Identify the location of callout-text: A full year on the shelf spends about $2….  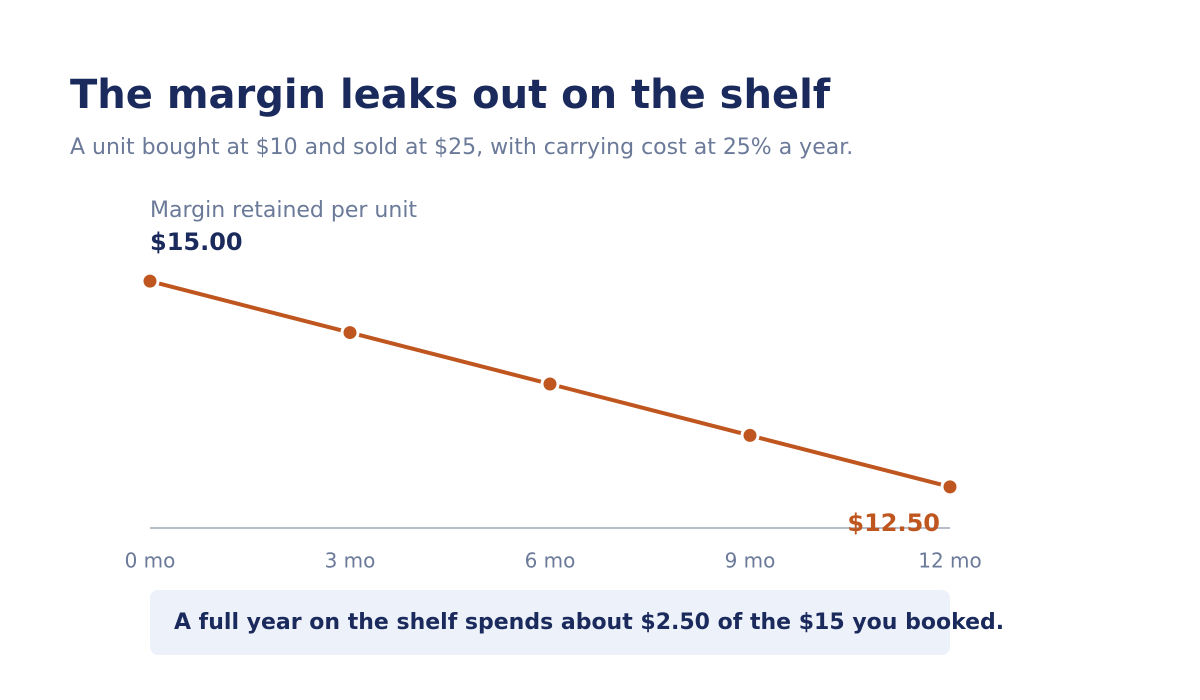
(589, 622).